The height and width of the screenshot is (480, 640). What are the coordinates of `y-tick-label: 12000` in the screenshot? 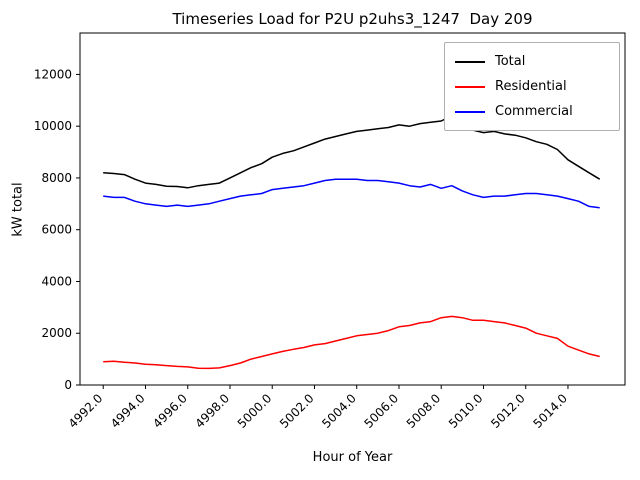 It's located at (53, 74).